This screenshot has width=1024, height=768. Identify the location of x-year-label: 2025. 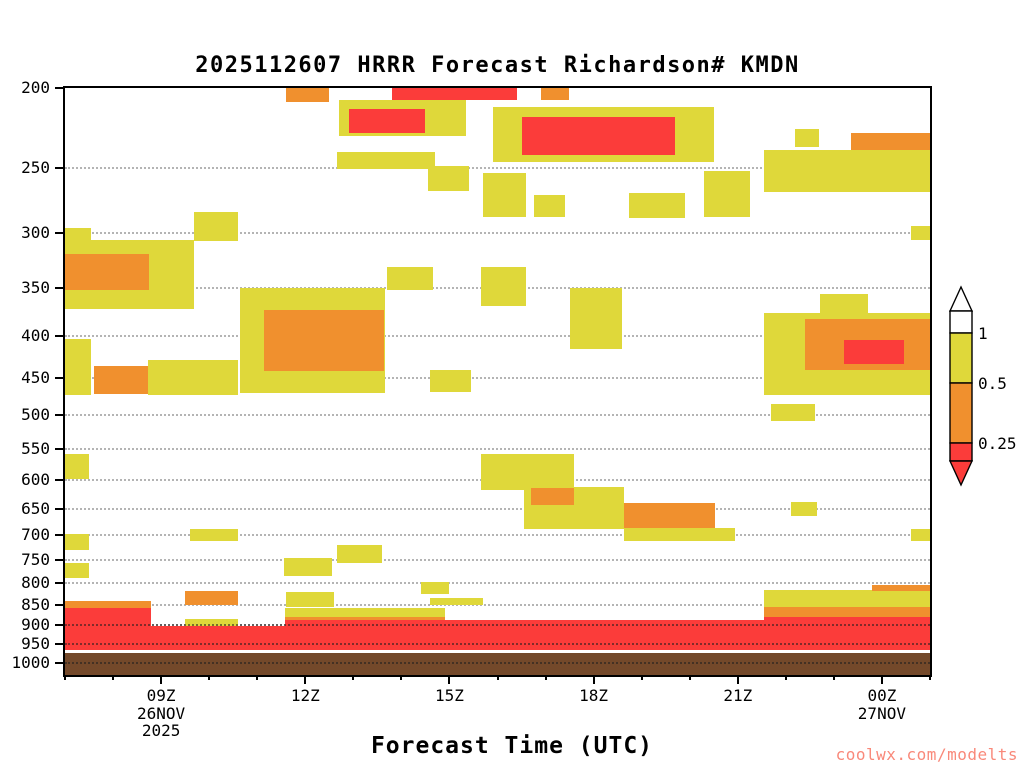
(161, 730).